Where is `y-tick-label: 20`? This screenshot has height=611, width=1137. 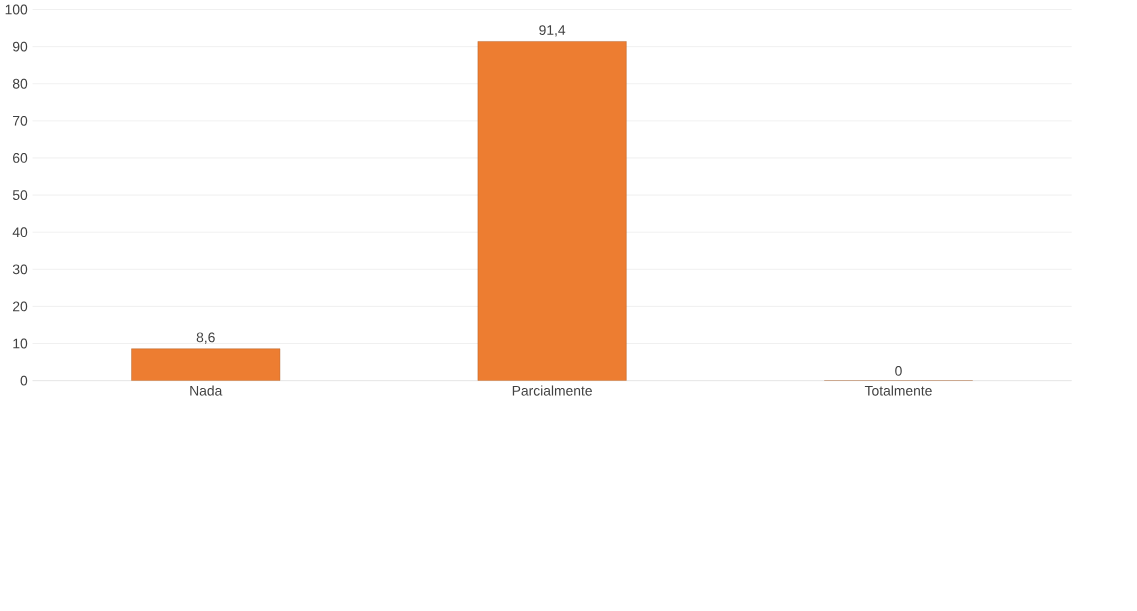 y-tick-label: 20 is located at coordinates (20, 306).